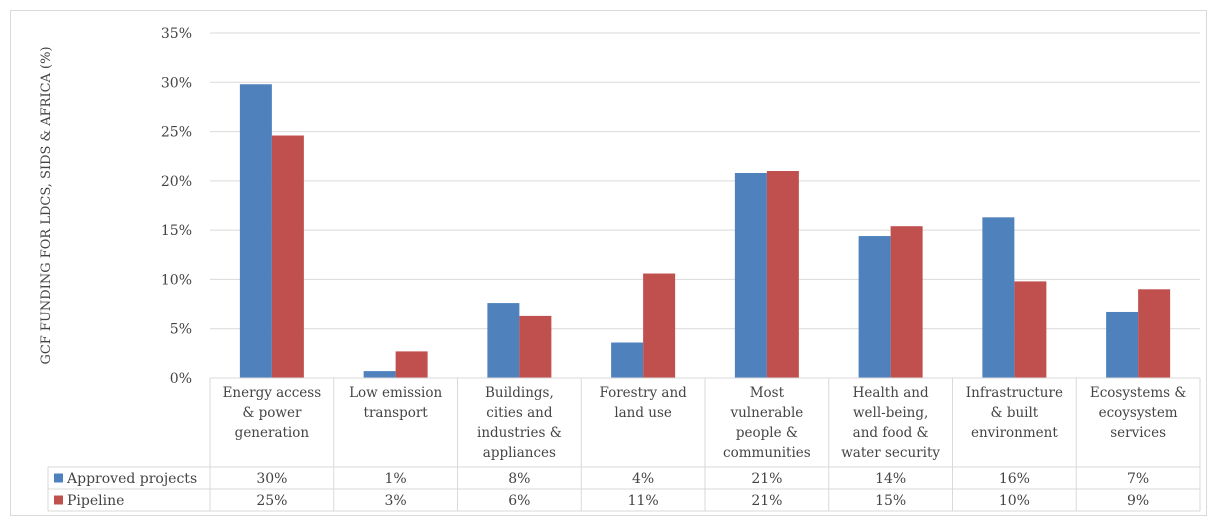  Describe the element at coordinates (890, 501) in the screenshot. I see `data-label: 15%` at that location.